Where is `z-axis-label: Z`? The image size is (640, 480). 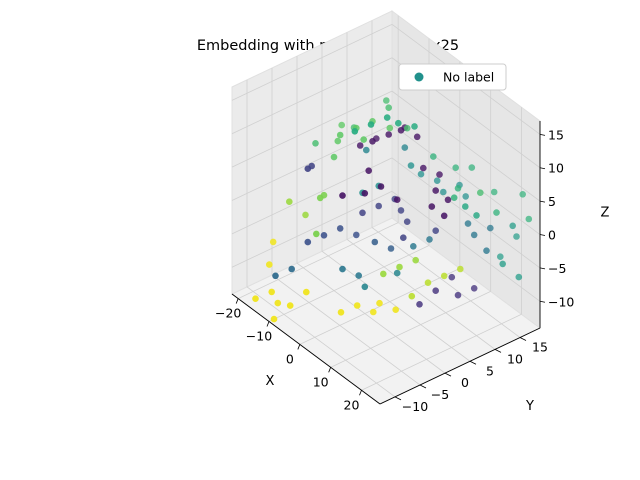
z-axis-label: Z is located at coordinates (605, 213).